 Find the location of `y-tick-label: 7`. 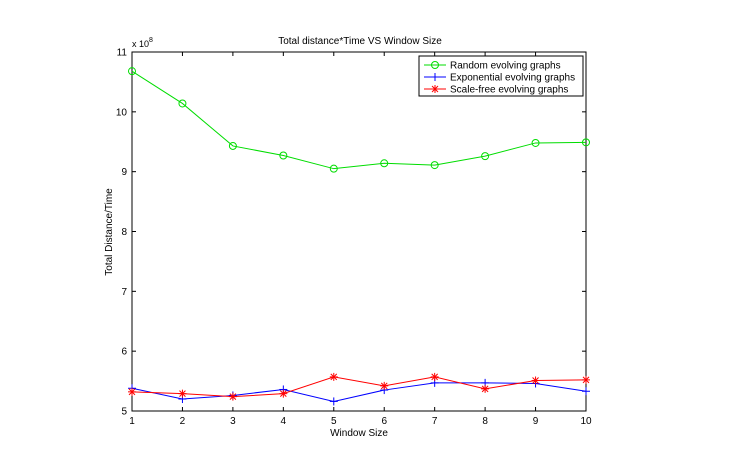

y-tick-label: 7 is located at coordinates (124, 292).